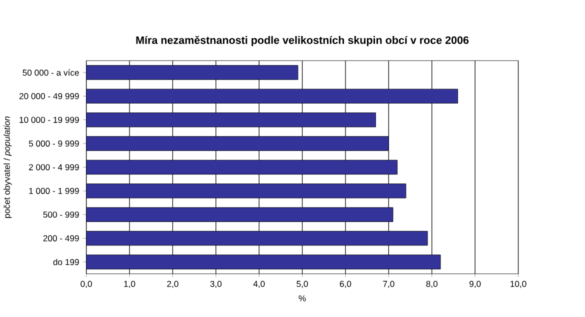 This screenshot has height=317, width=585. I want to click on x-tick-label: 7,0, so click(388, 284).